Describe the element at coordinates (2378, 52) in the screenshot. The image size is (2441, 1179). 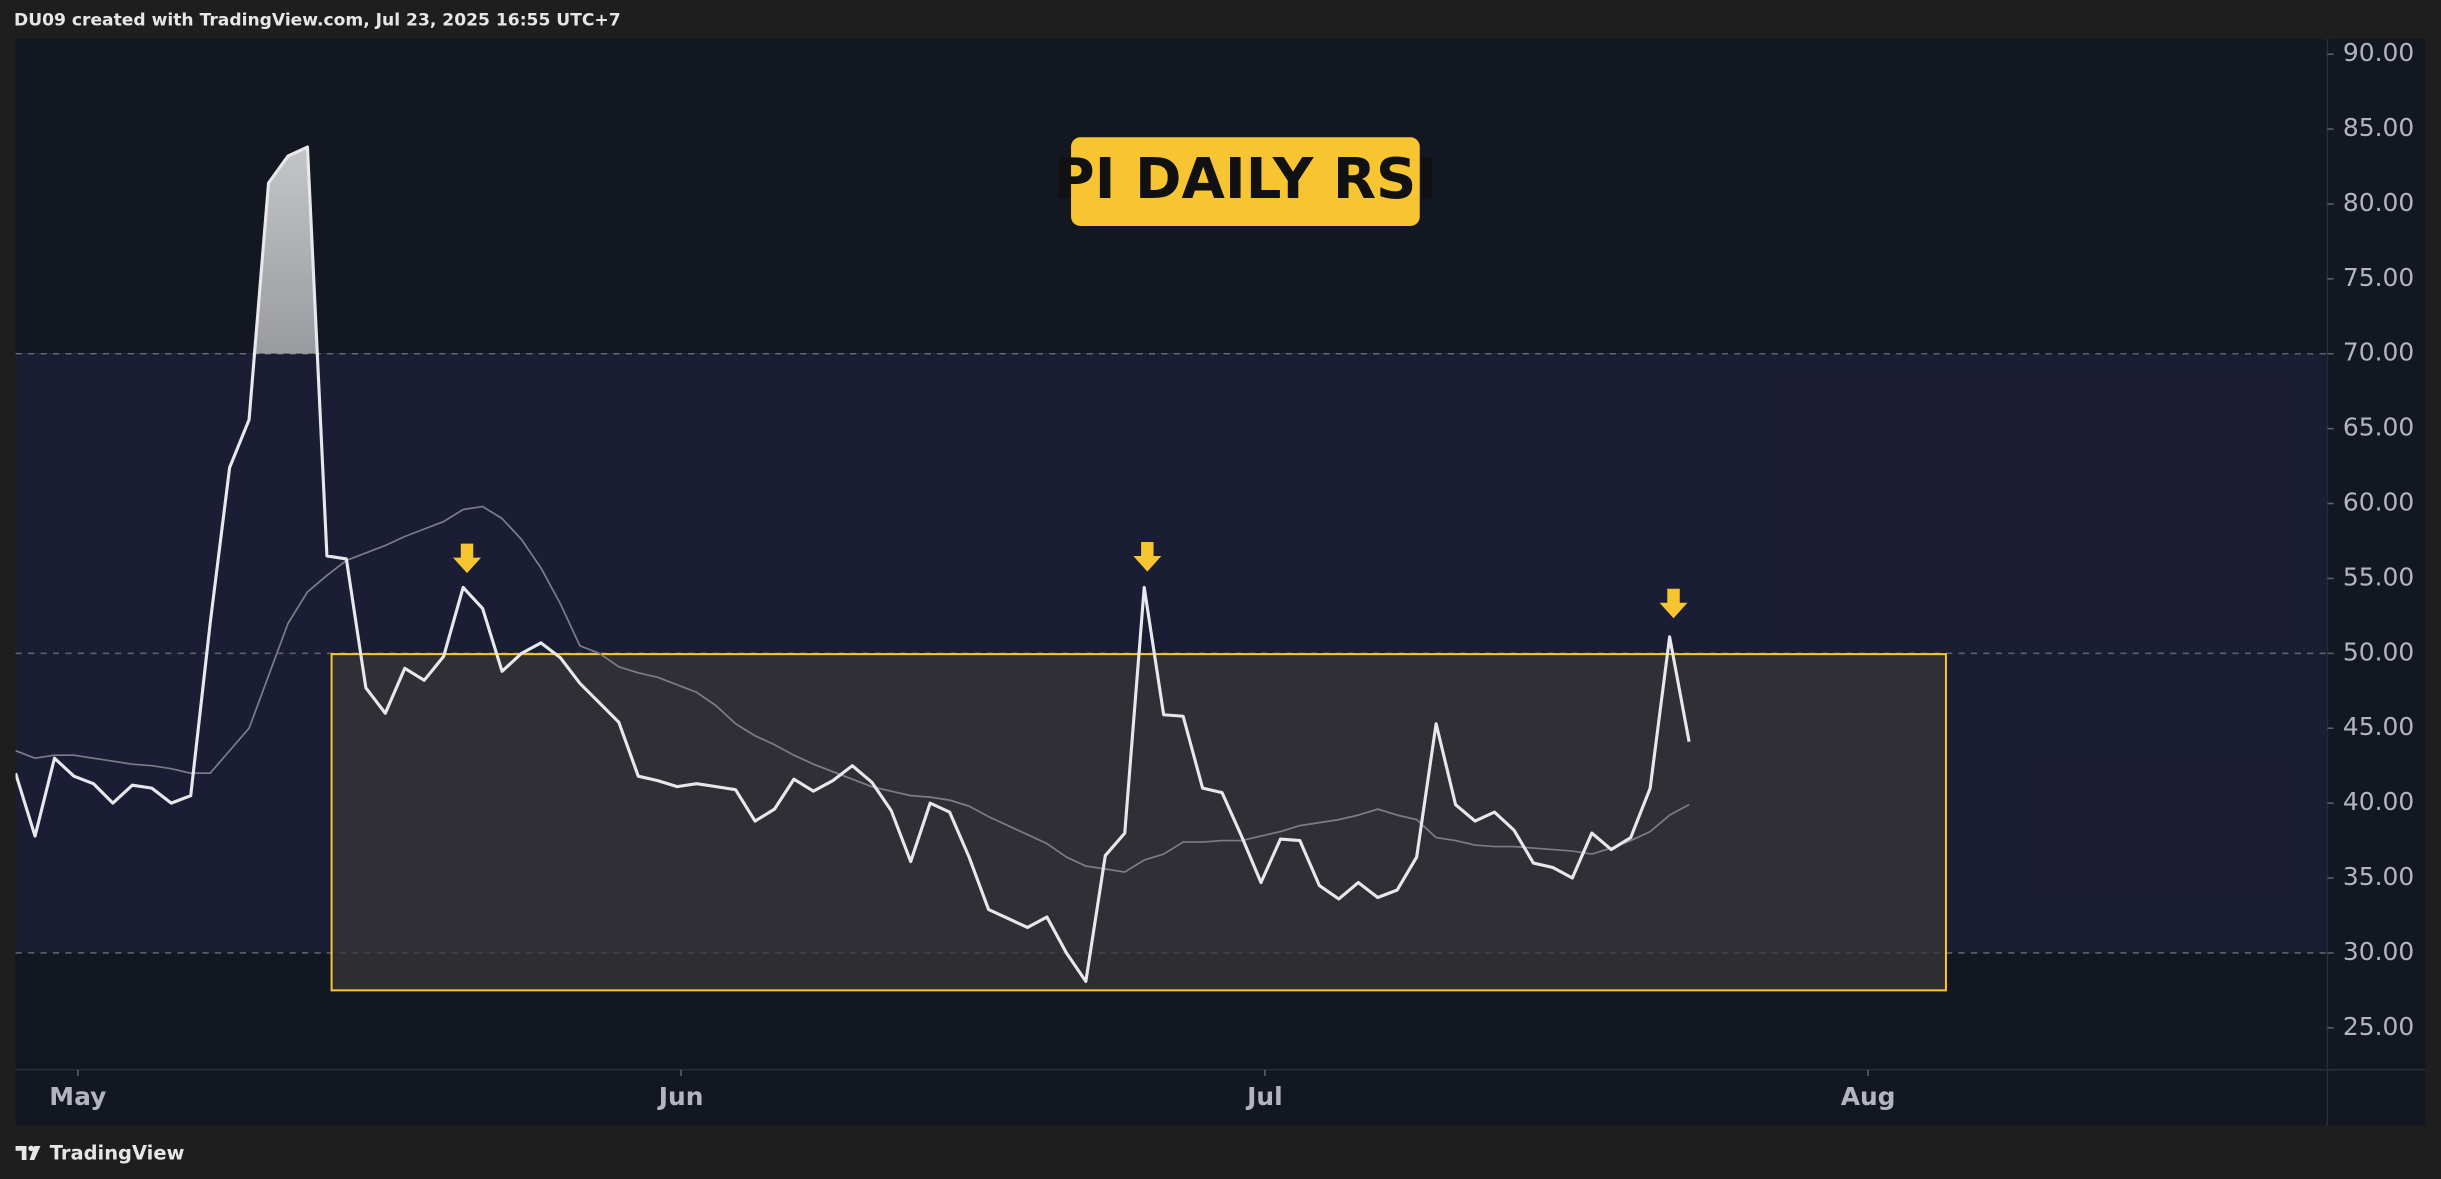
I see `y-tick-label: 90.00` at that location.